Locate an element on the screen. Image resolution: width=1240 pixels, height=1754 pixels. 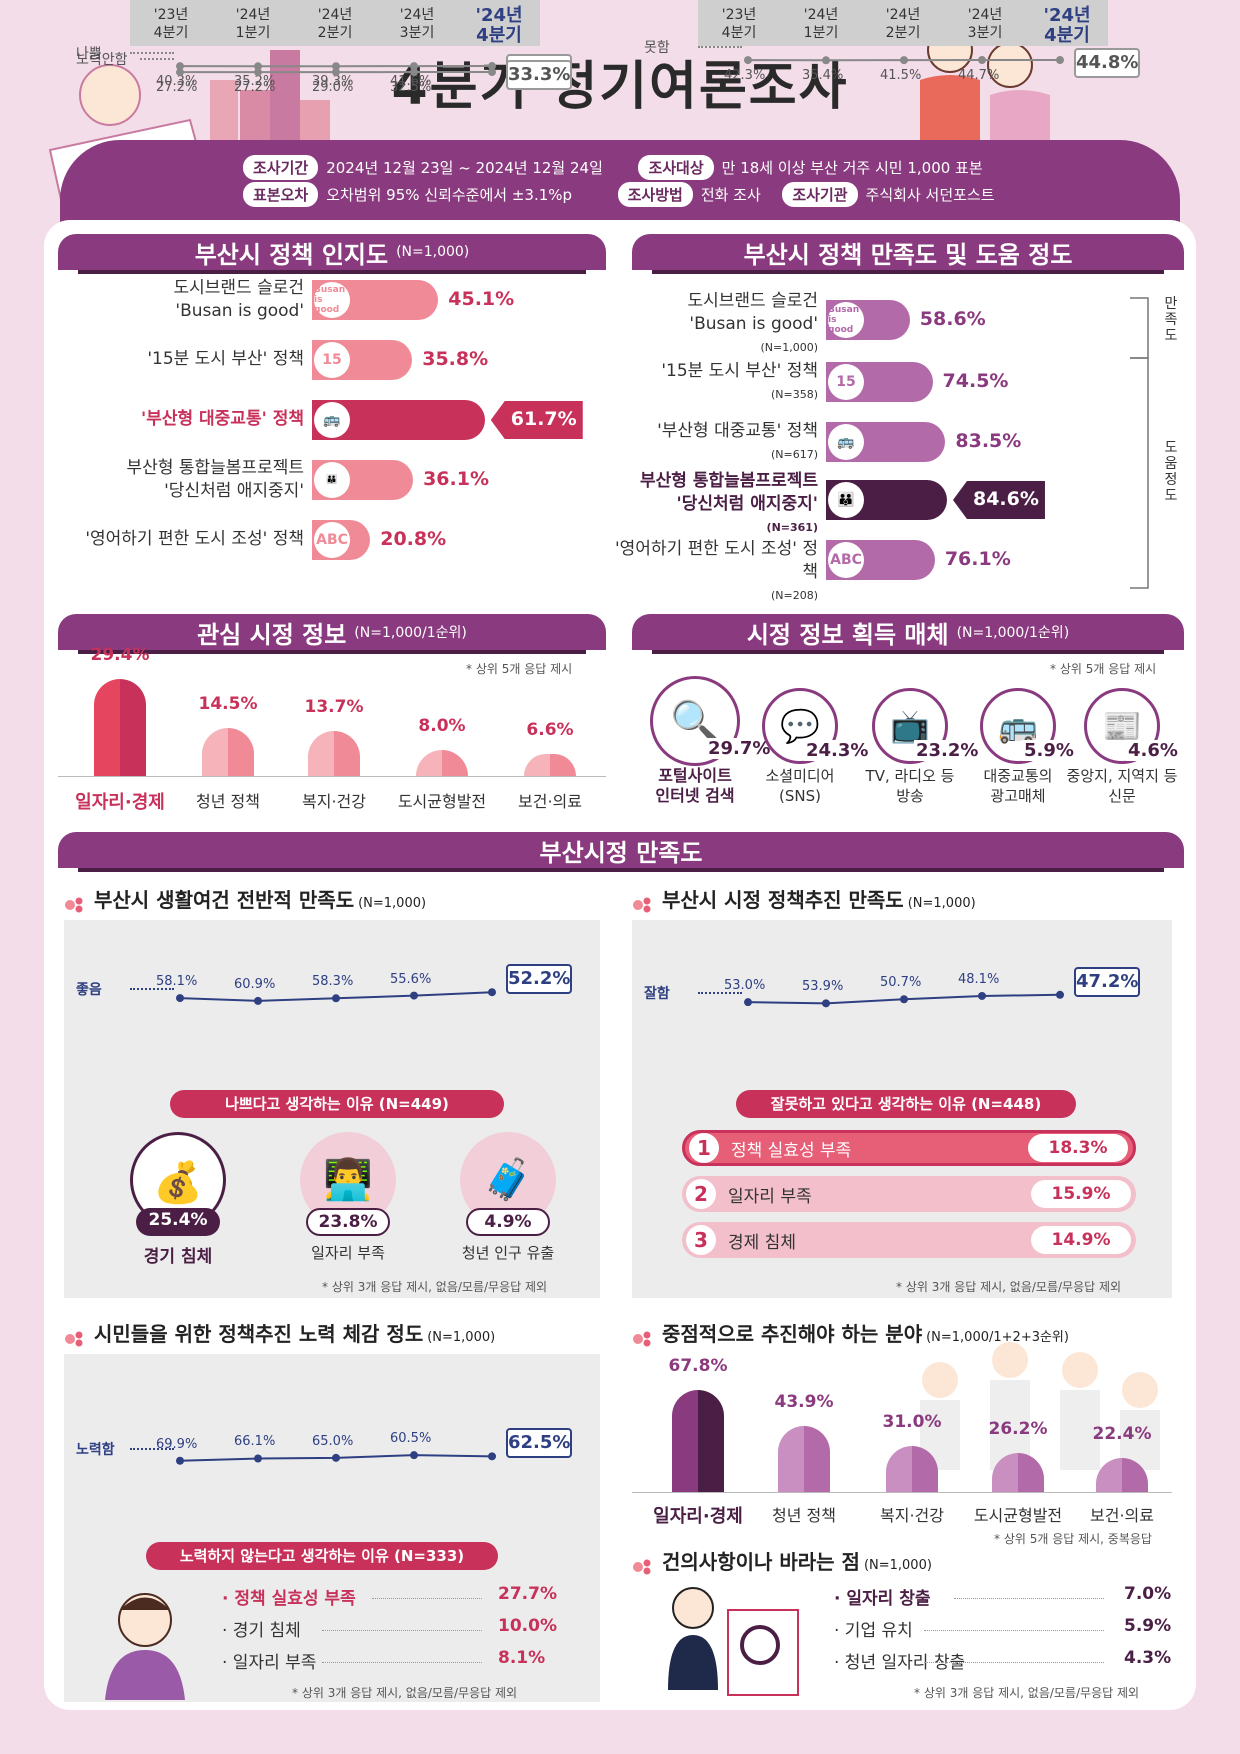
effort-bad-value: 27.2% is located at coordinates (177, 88).